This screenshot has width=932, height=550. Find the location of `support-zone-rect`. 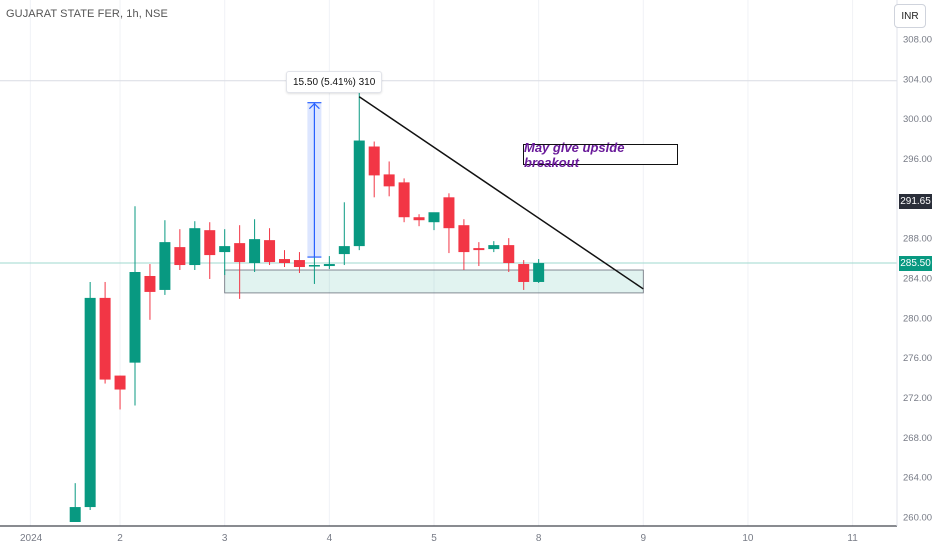

support-zone-rect is located at coordinates (434, 281).